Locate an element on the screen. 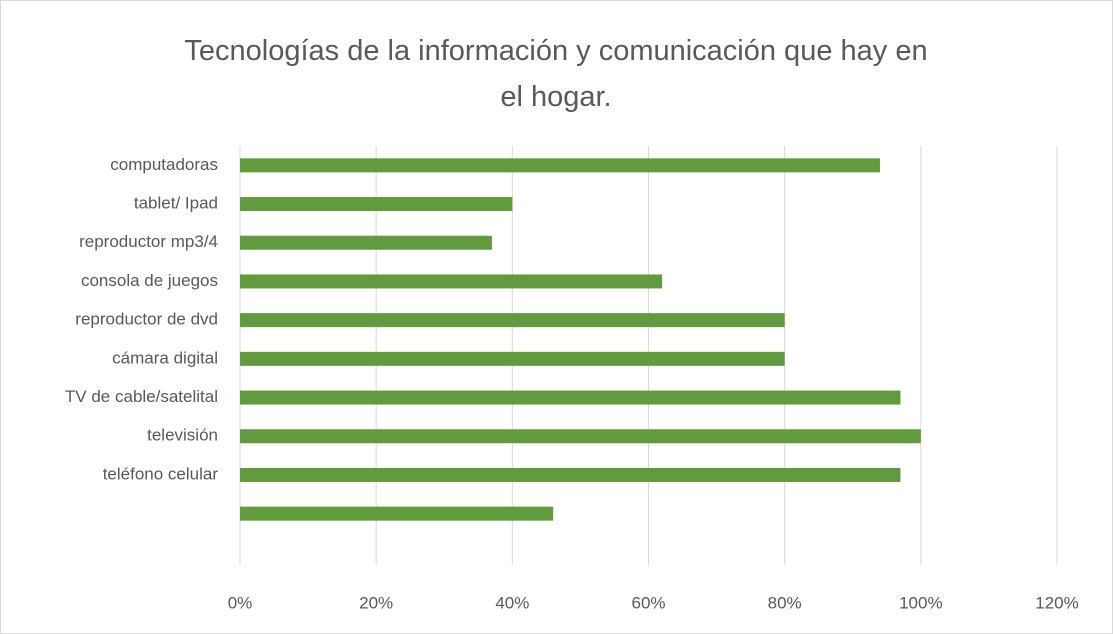 Image resolution: width=1113 pixels, height=634 pixels. y-tick-label: consola de juegos is located at coordinates (149, 280).